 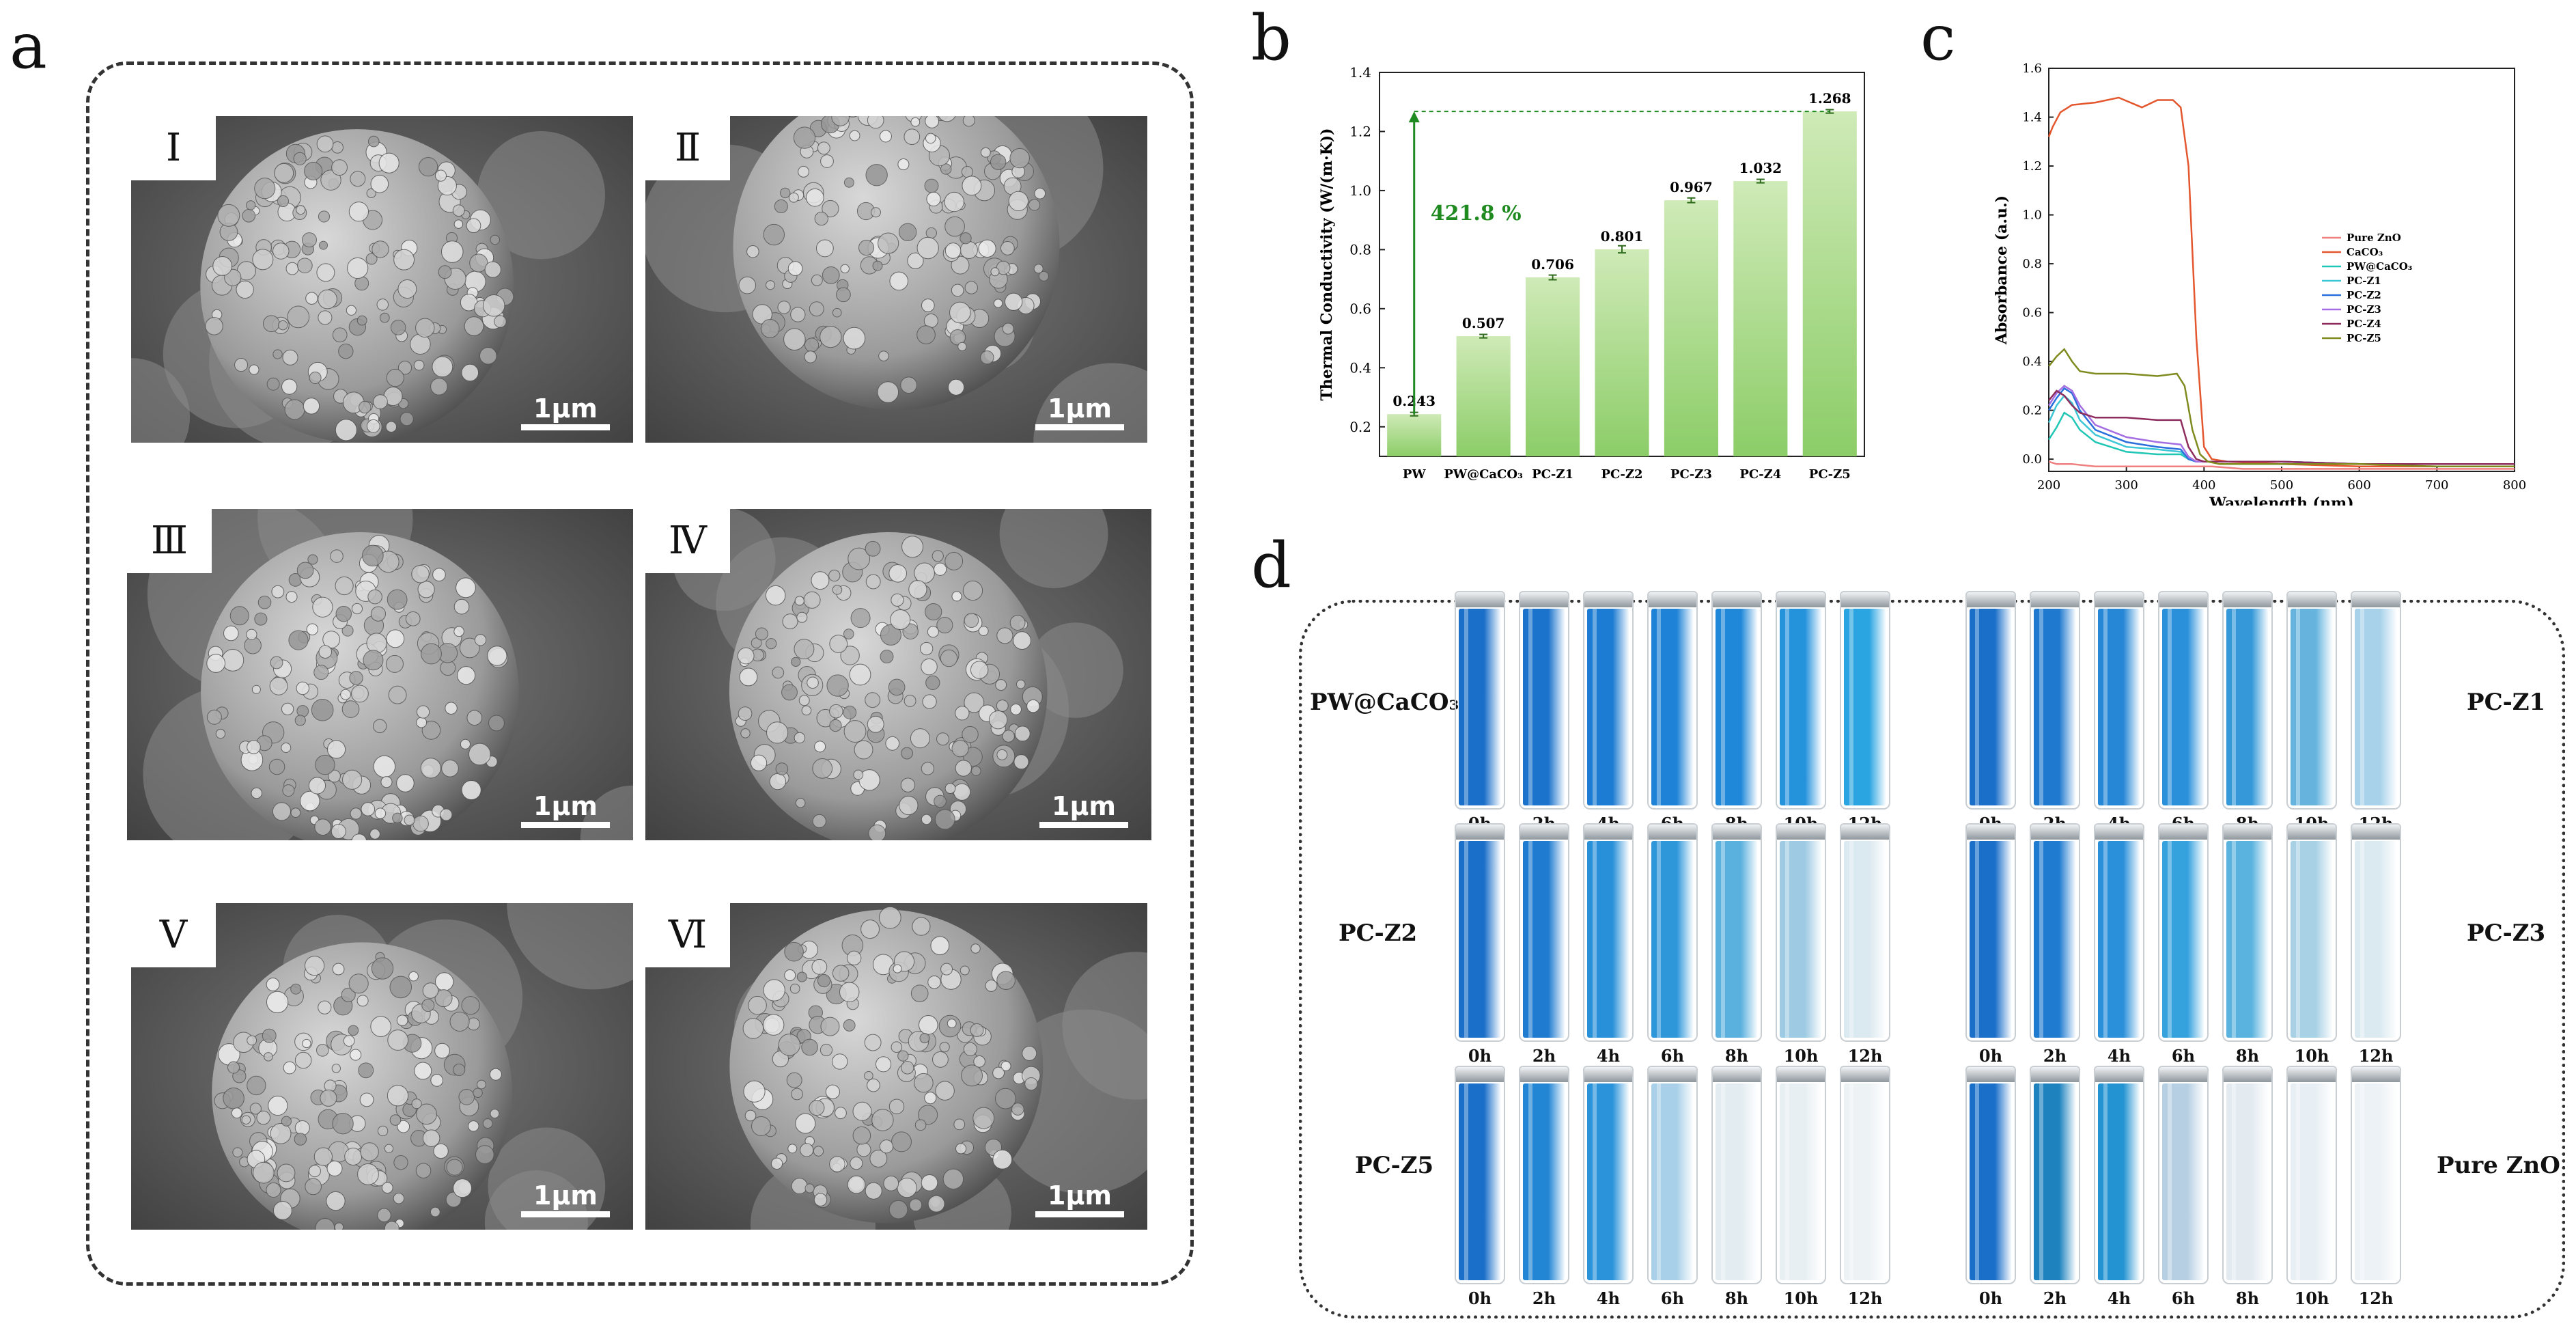 I want to click on increase-percentage: 421.8 %, so click(x=1476, y=213).